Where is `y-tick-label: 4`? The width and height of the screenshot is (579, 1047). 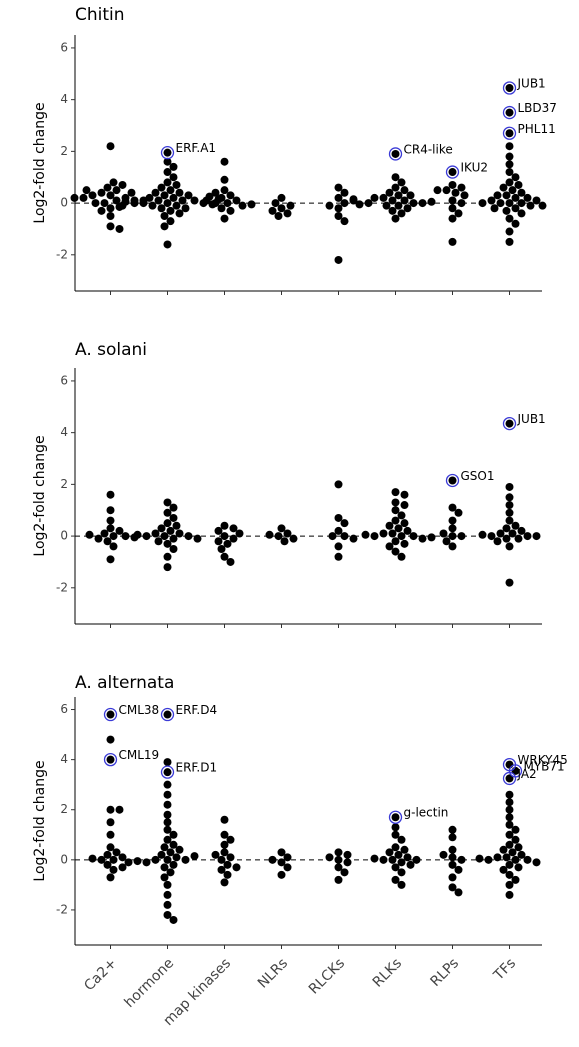
y-tick-label: 4 is located at coordinates (64, 759).